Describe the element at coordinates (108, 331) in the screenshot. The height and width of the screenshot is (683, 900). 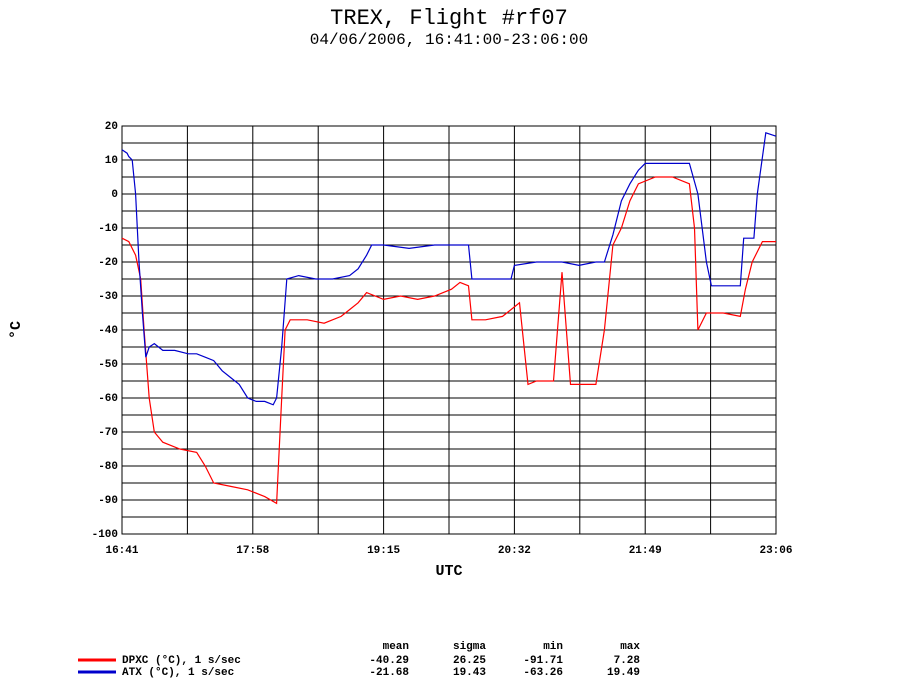
I see `y-tick-label: -40` at that location.